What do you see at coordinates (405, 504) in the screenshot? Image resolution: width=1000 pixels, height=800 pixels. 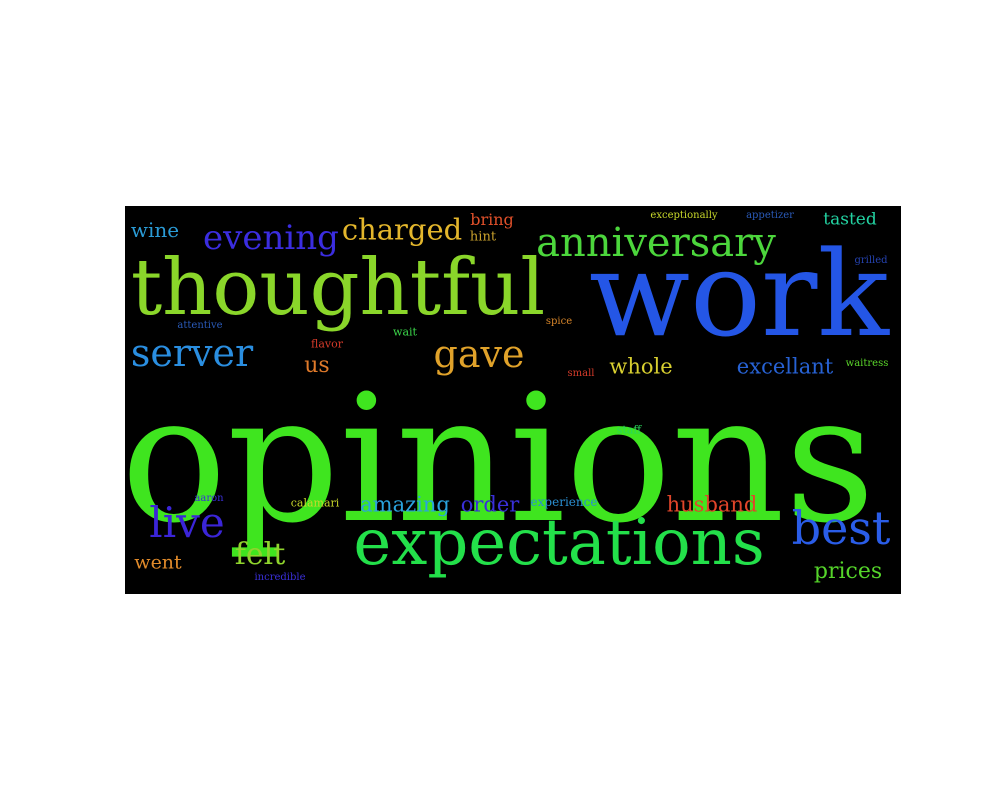 I see `word-amazing: amazing` at bounding box center [405, 504].